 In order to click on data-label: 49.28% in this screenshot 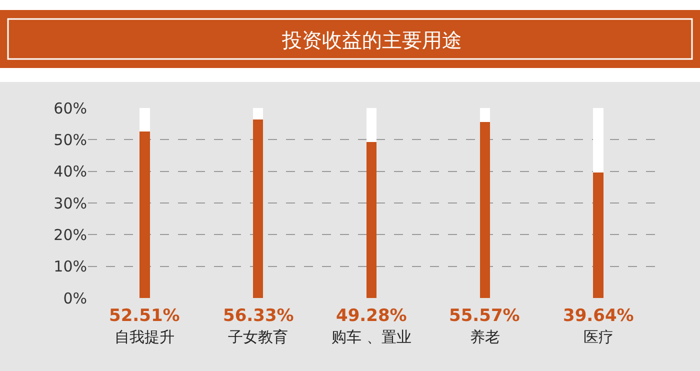, I will do `click(371, 316)`.